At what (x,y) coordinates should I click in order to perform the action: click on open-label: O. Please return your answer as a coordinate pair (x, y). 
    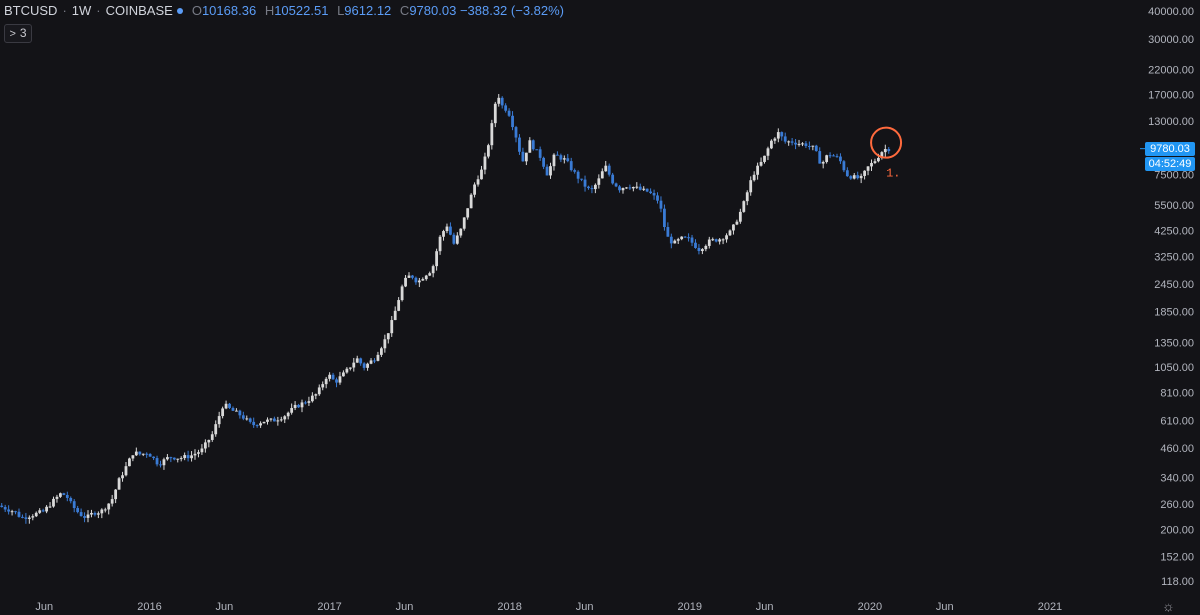
    Looking at the image, I should click on (196, 10).